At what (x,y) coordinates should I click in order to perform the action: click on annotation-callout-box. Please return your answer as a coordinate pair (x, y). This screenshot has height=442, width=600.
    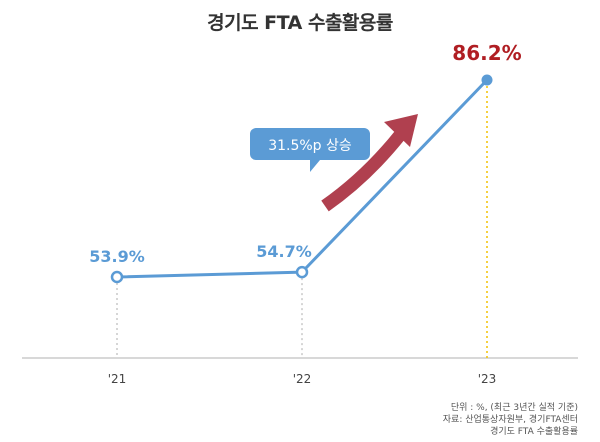
    Looking at the image, I should click on (310, 150).